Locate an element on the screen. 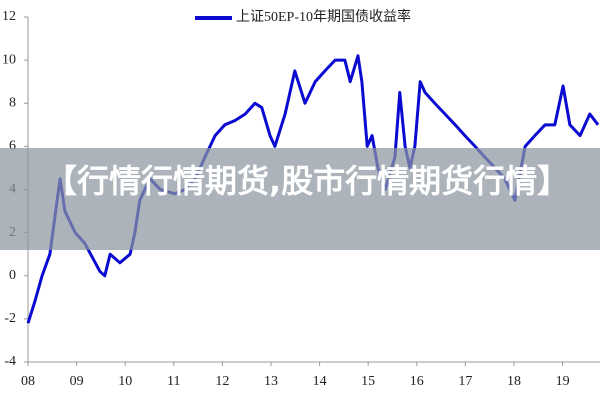 This screenshot has width=600, height=400. x-tick-label: 19 is located at coordinates (563, 381).